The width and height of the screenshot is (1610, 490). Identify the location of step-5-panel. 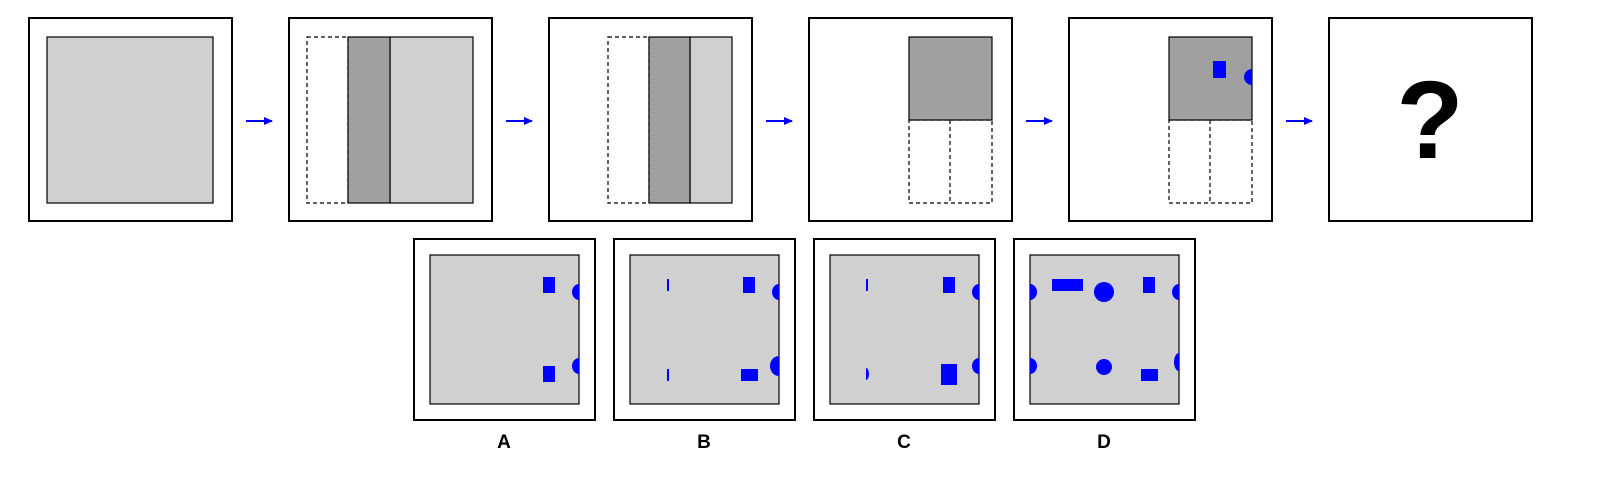
(1170, 119).